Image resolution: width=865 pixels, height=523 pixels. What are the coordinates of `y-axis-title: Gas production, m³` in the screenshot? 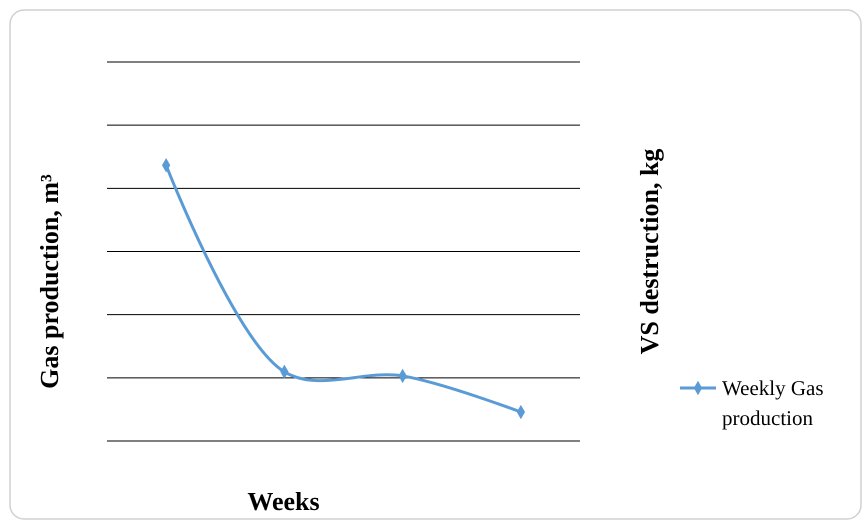 It's located at (49, 281).